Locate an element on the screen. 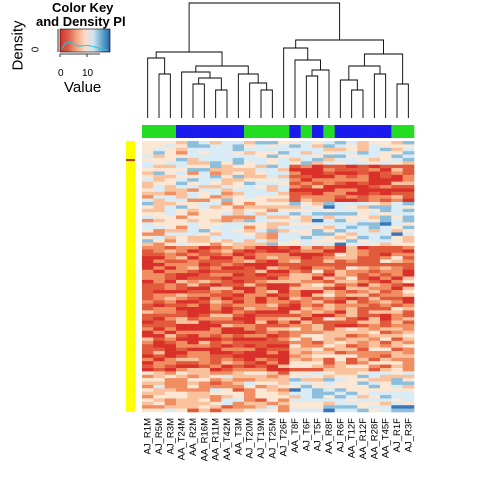 The image size is (480, 480). density-curve is located at coordinates (85, 46).